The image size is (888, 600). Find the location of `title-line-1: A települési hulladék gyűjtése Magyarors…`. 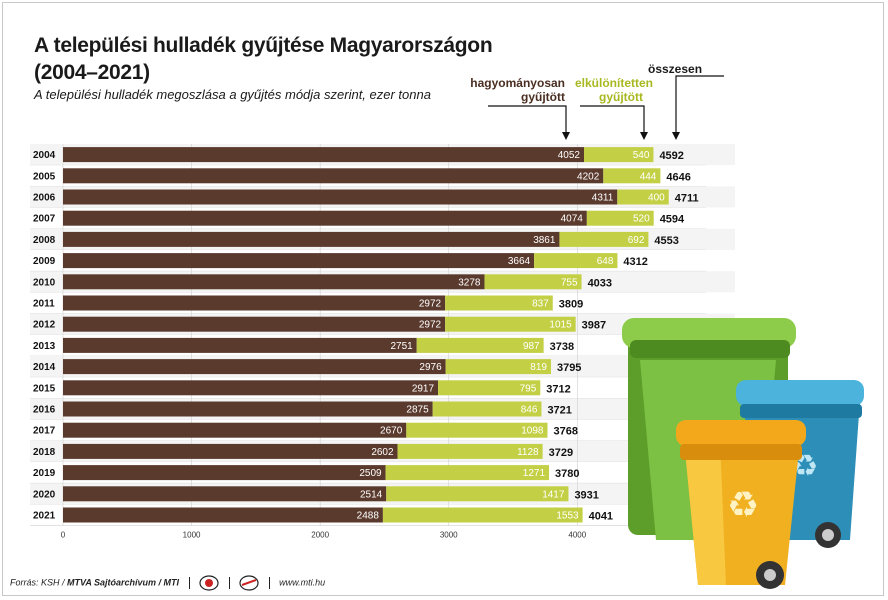

title-line-1: A települési hulladék gyűjtése Magyarors… is located at coordinates (263, 45).